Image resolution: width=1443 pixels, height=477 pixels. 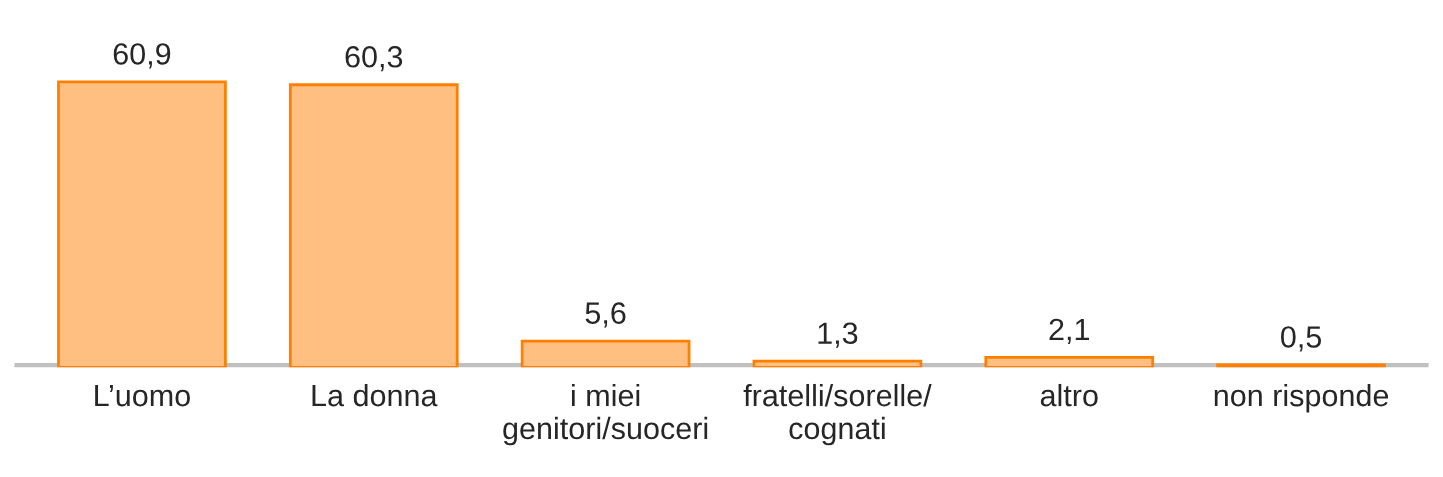 What do you see at coordinates (838, 335) in the screenshot?
I see `data-label: 1,3` at bounding box center [838, 335].